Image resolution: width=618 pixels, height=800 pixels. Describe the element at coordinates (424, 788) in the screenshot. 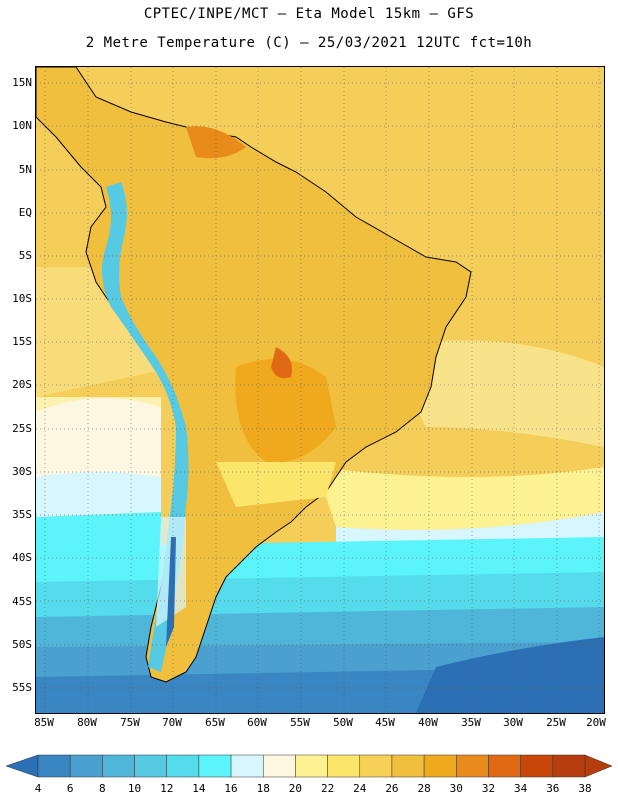

I see `colorbar-label: 28` at that location.